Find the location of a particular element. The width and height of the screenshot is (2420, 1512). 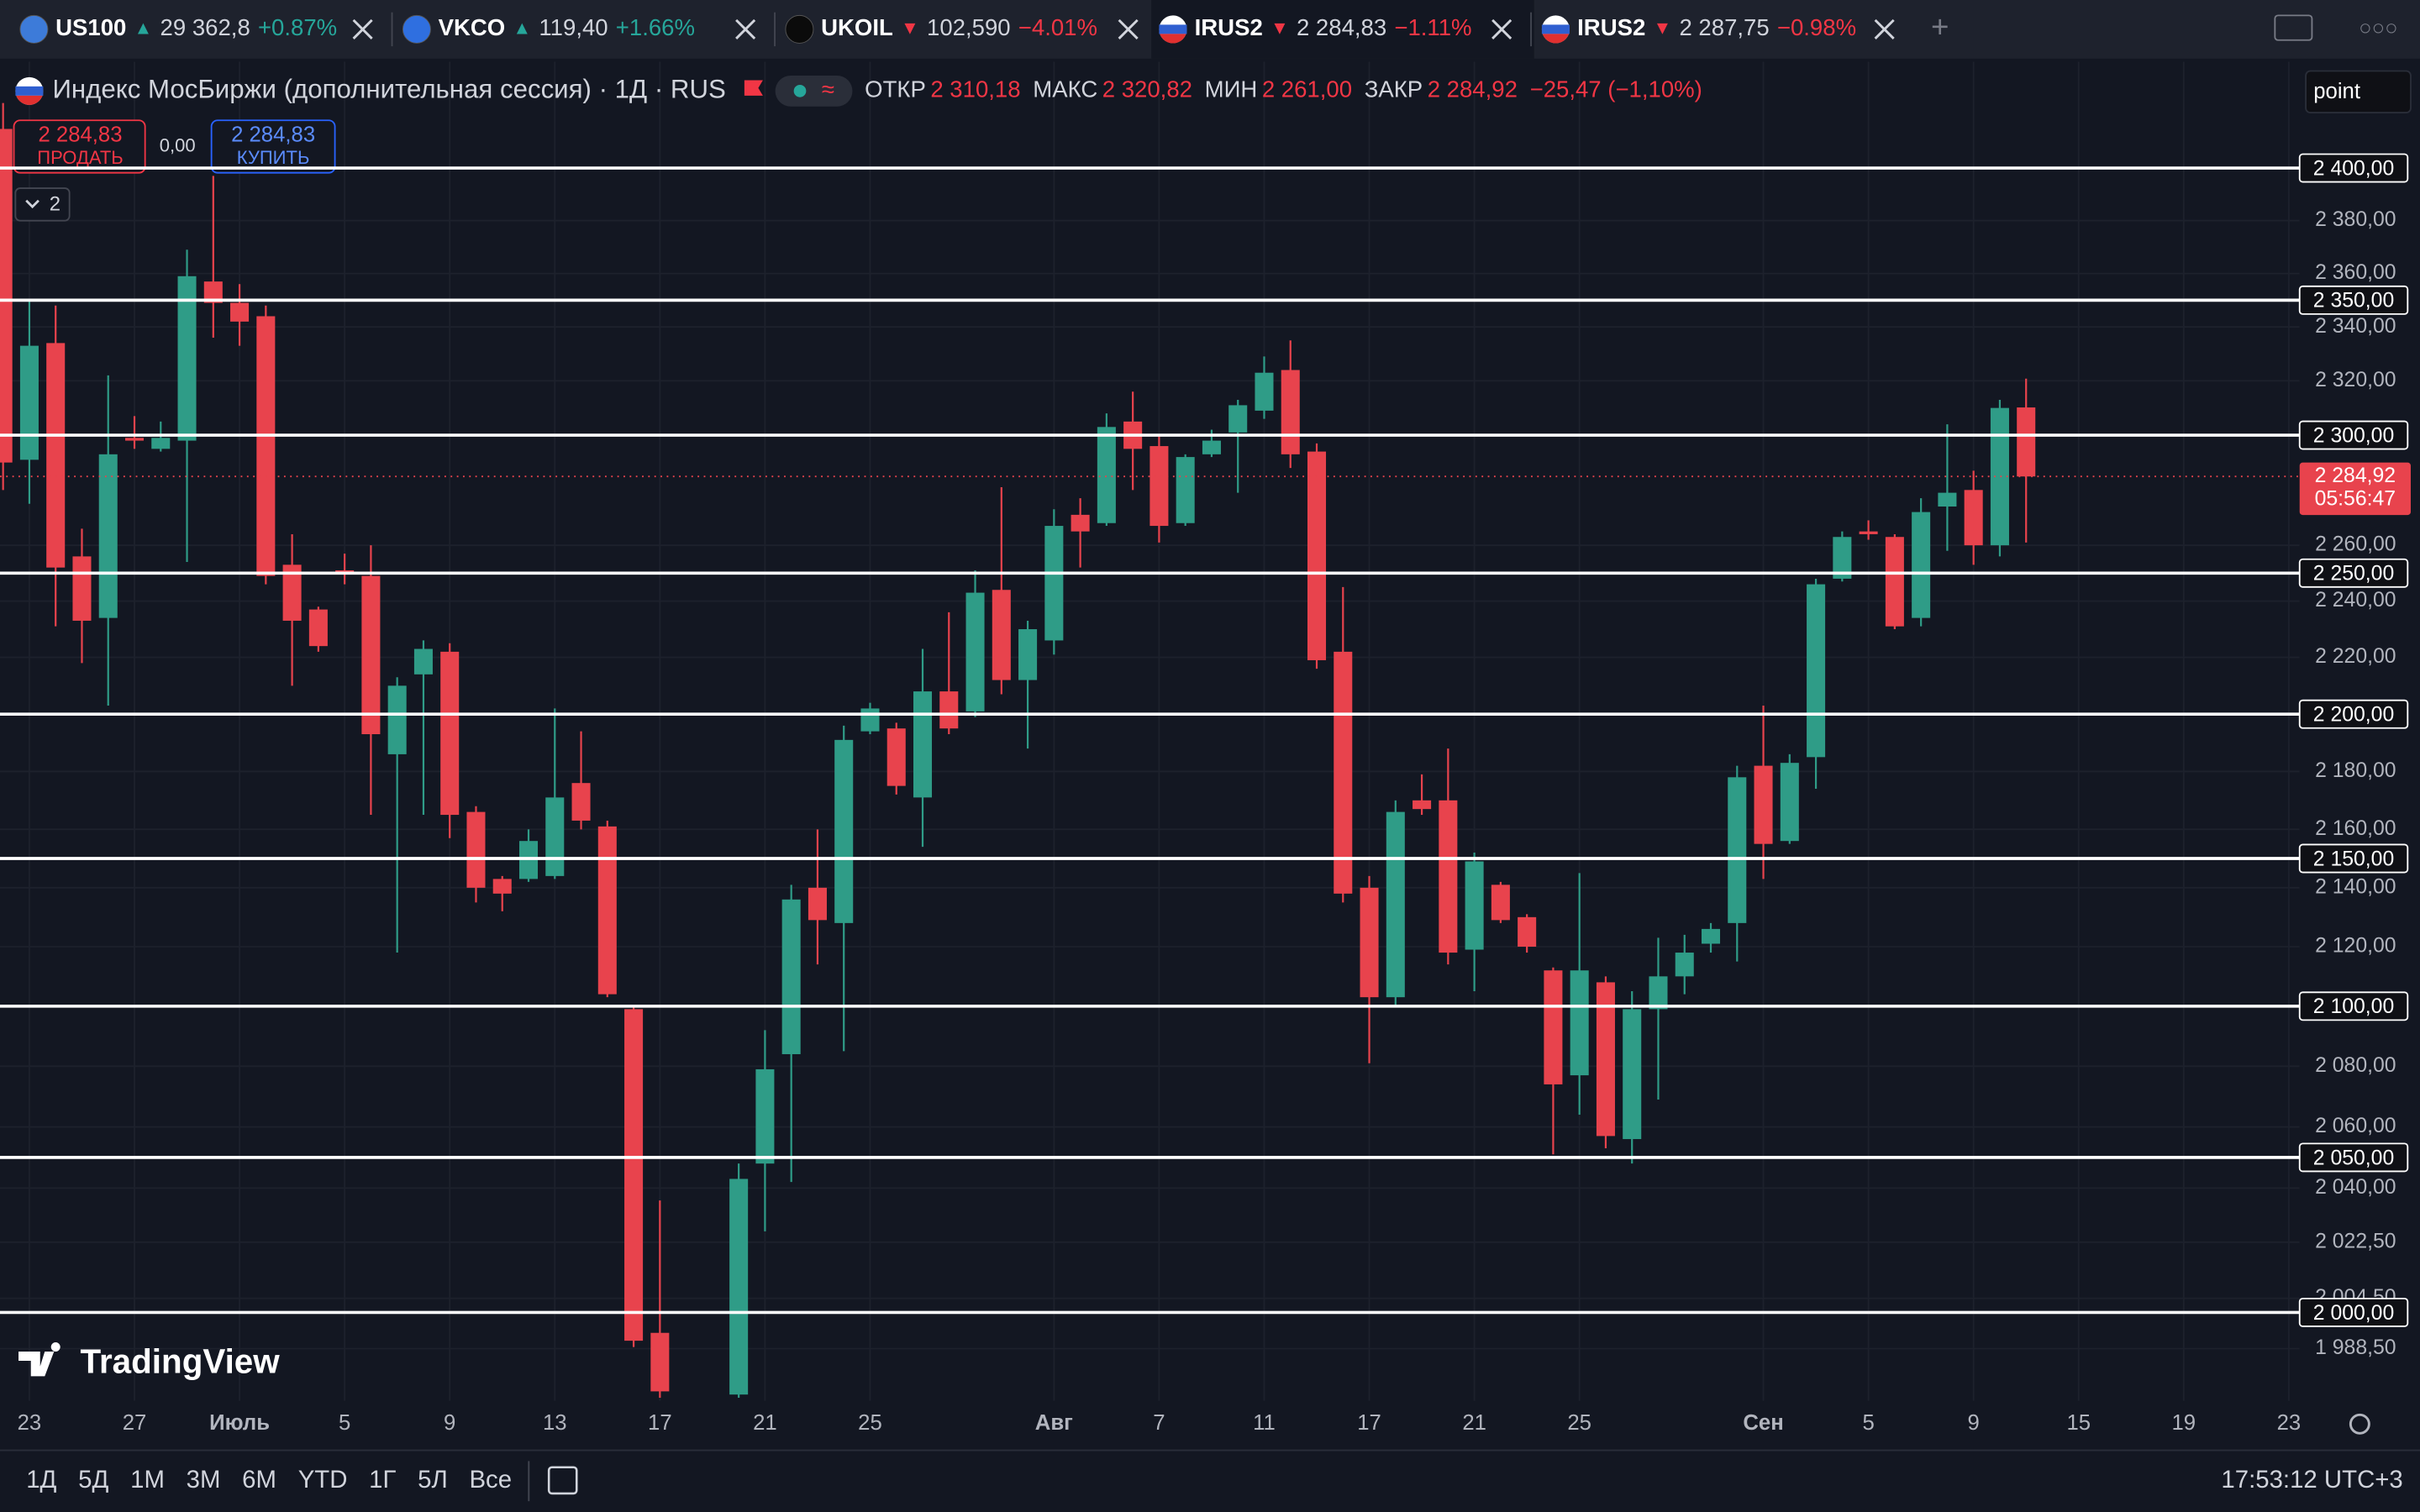

x-tick-label: 17 is located at coordinates (660, 1423).